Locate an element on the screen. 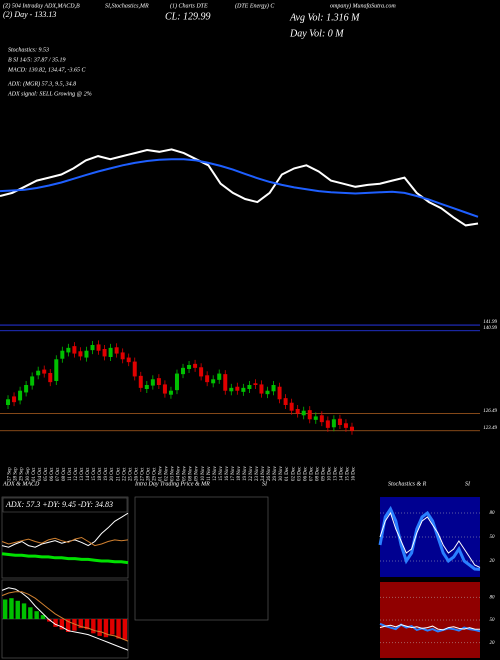  x-tick-label: 04 Oct is located at coordinates (40, 474).